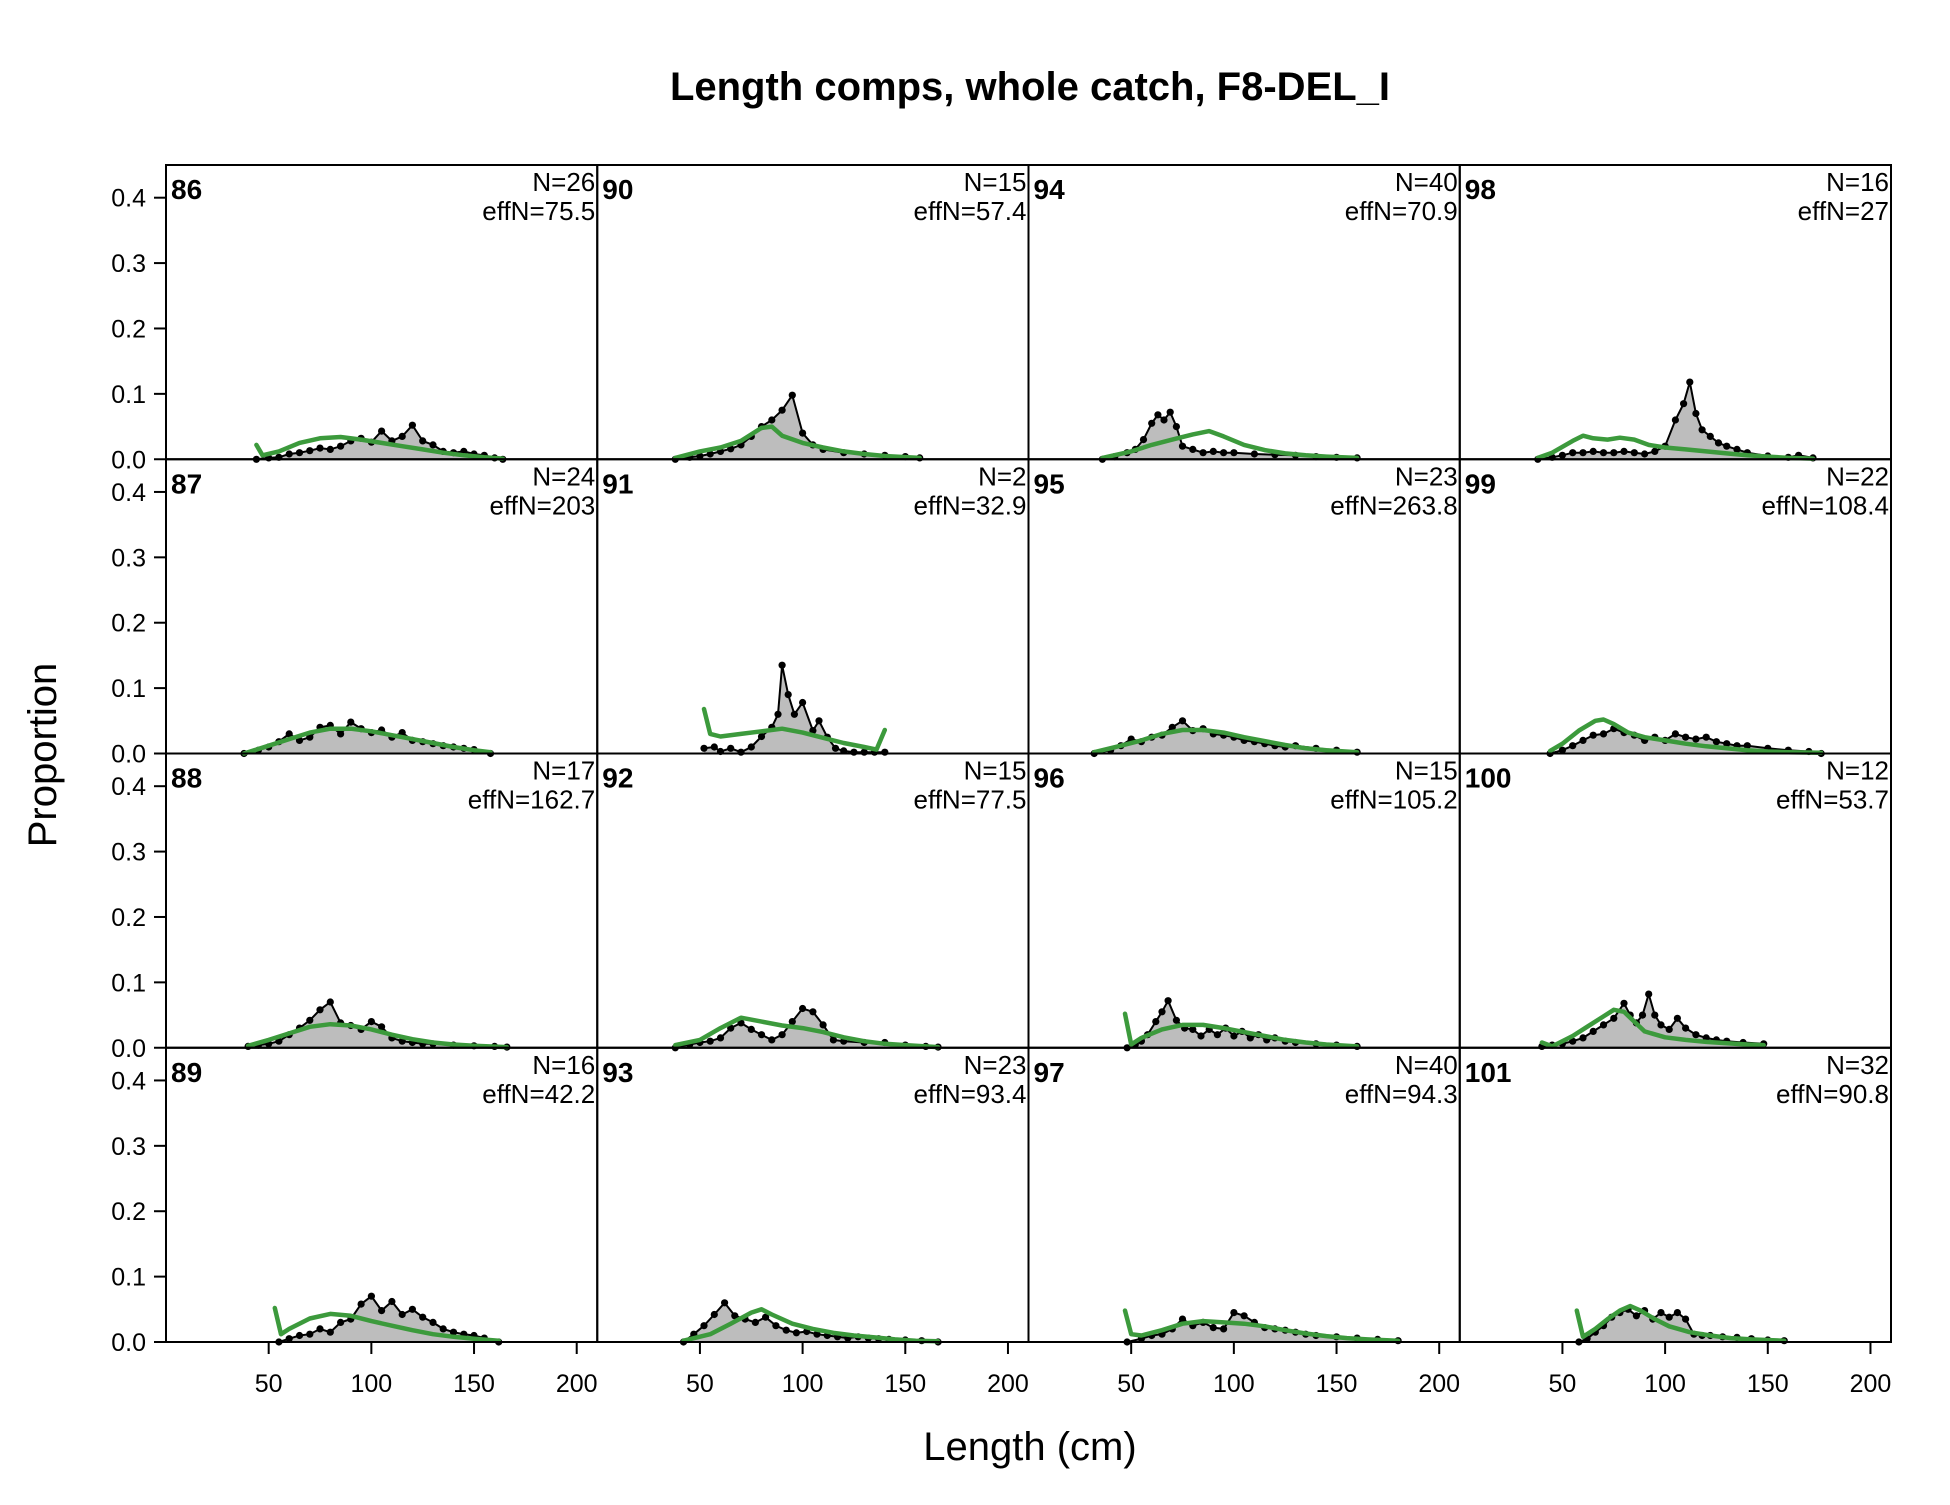  Describe the element at coordinates (128, 493) in the screenshot. I see `y-tick-label: 0.4` at that location.